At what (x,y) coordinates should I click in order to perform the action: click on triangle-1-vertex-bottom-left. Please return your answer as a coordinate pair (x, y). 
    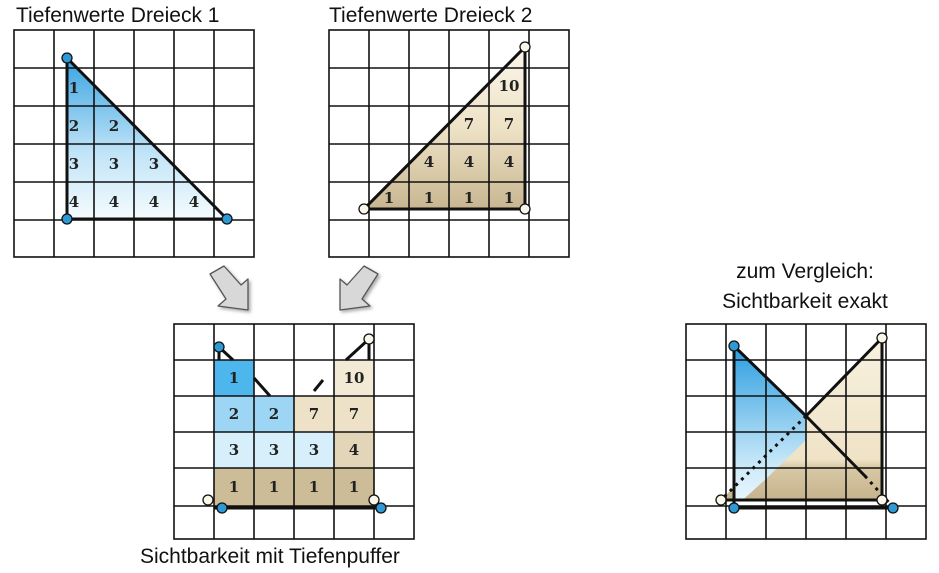
    Looking at the image, I should click on (67, 219).